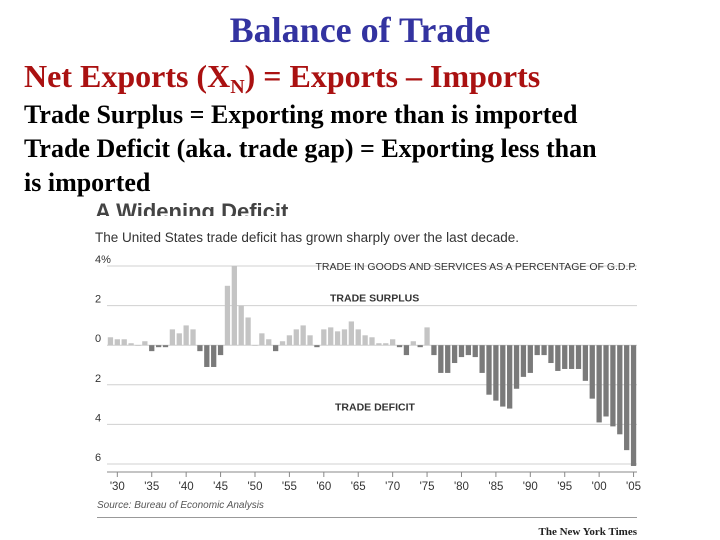 Image resolution: width=720 pixels, height=540 pixels. I want to click on bar-1983, so click(482, 359).